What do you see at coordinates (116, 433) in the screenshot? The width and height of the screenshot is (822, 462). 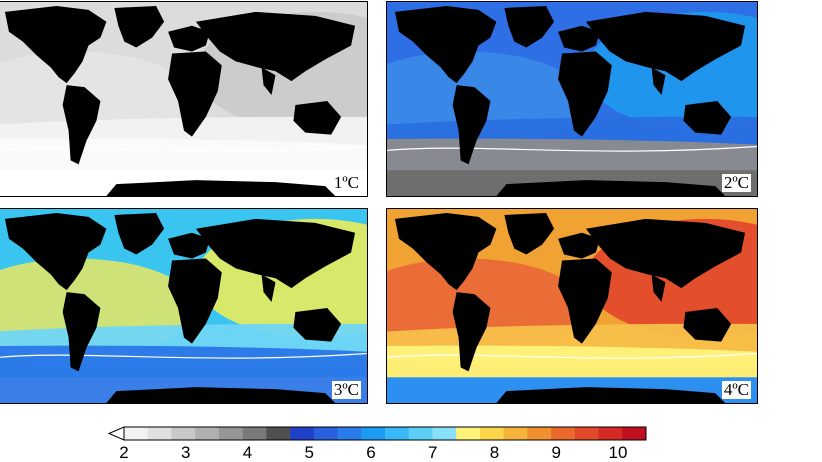 I see `colorbar-arrow` at bounding box center [116, 433].